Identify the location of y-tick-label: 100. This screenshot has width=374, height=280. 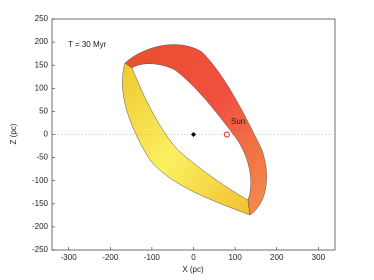
(42, 87).